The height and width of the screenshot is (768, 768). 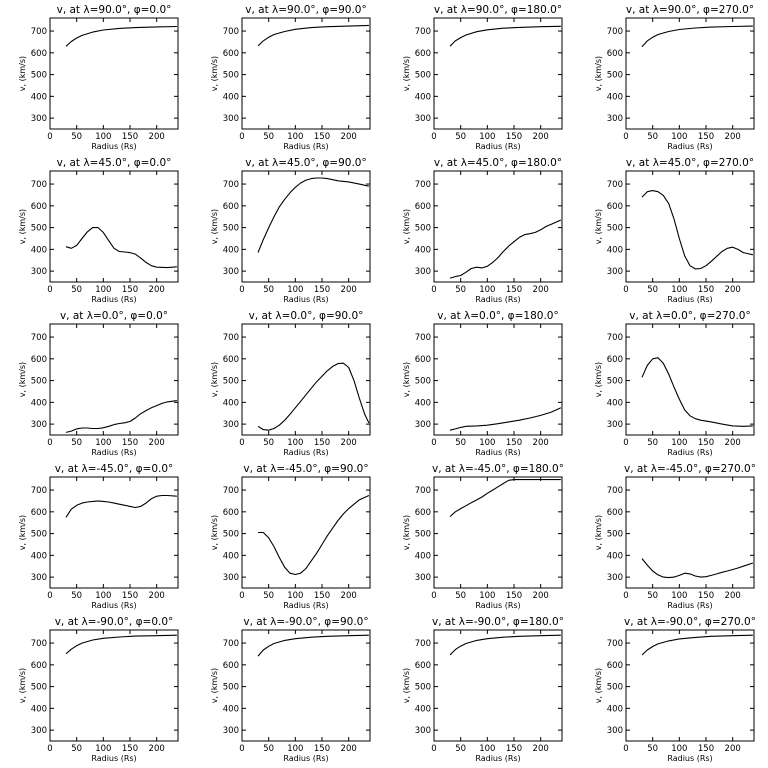 What do you see at coordinates (305, 469) in the screenshot?
I see `subplot-title: v, at λ=-45.0°, φ=90.0°` at bounding box center [305, 469].